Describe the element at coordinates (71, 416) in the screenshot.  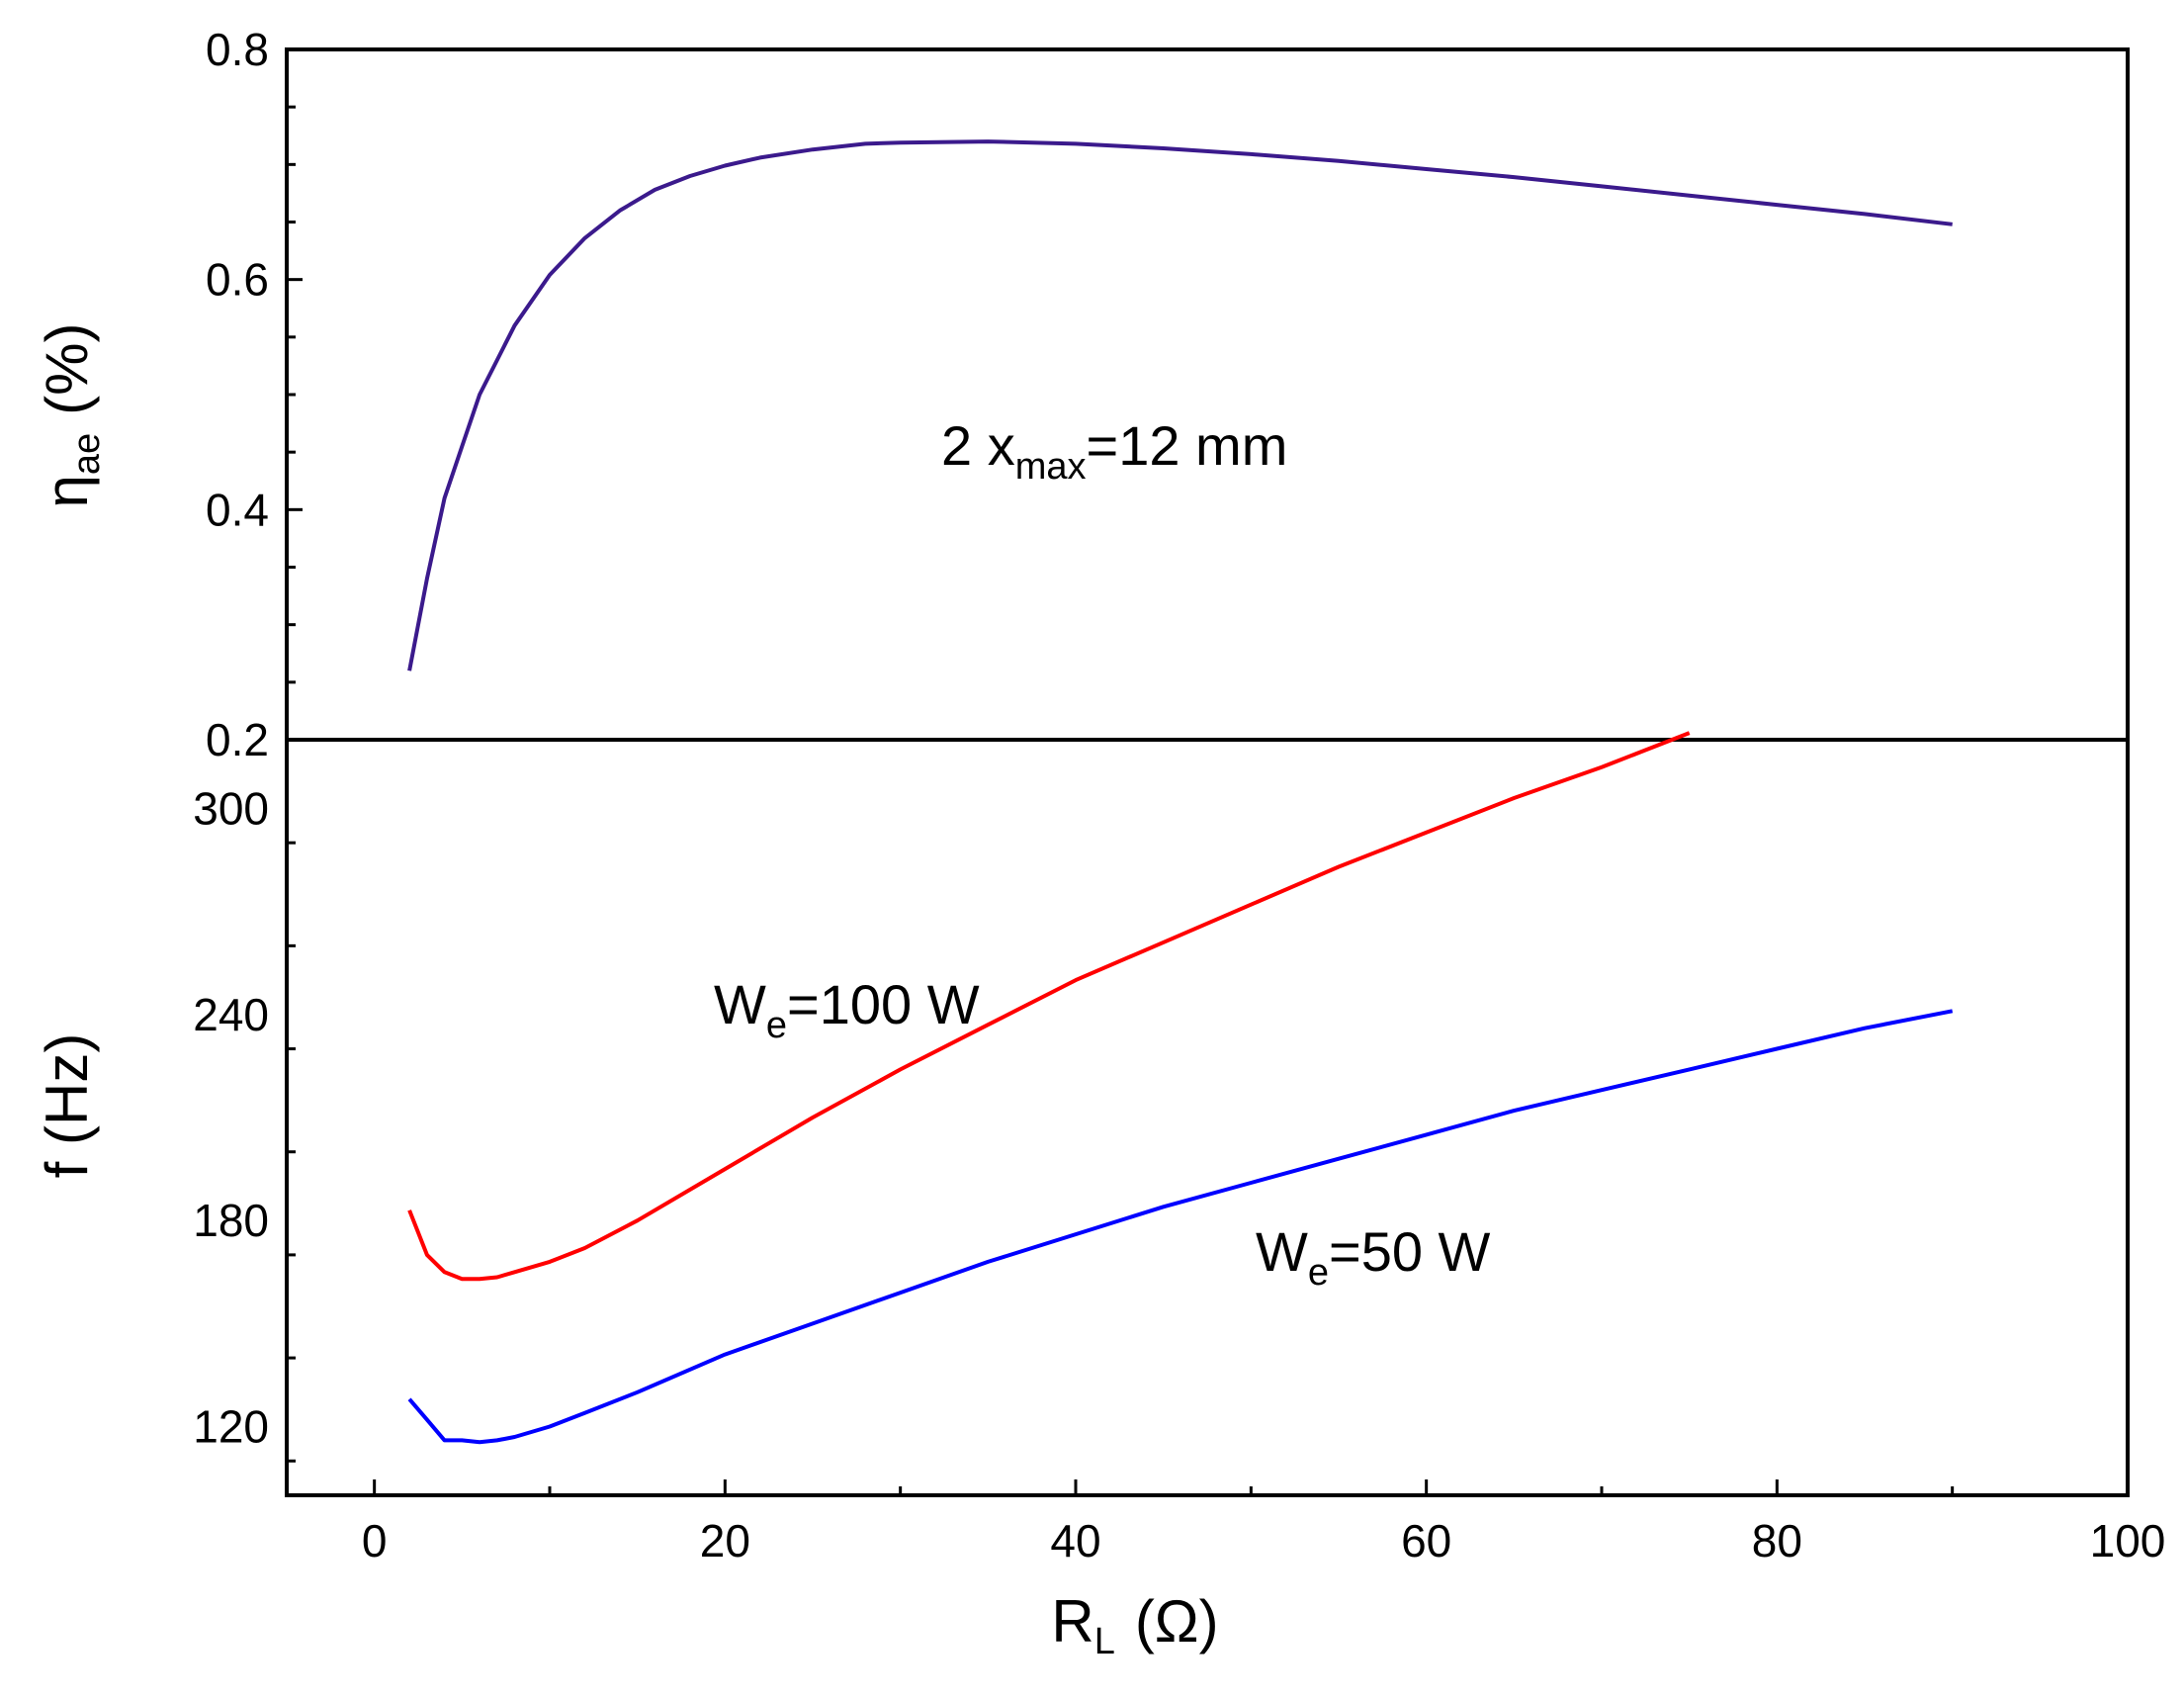
I see `top-y-axis-title: ηae(%)` at that location.